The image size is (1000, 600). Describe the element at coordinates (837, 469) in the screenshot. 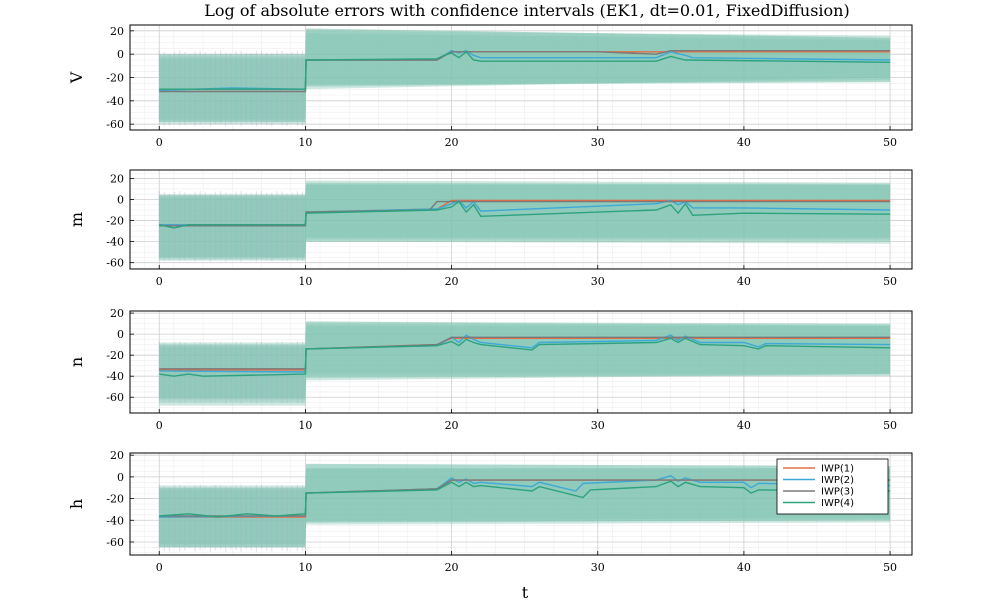

I see `legend-label-IWP(1): IWP(1)` at that location.